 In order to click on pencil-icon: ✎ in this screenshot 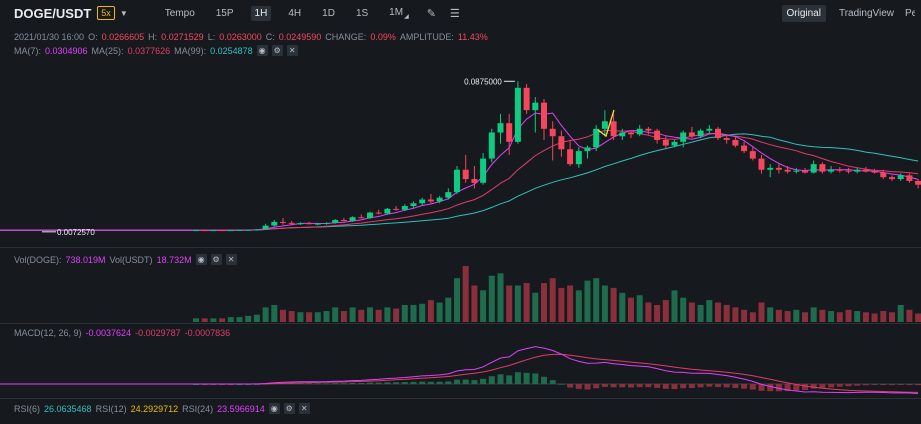, I will do `click(431, 13)`.